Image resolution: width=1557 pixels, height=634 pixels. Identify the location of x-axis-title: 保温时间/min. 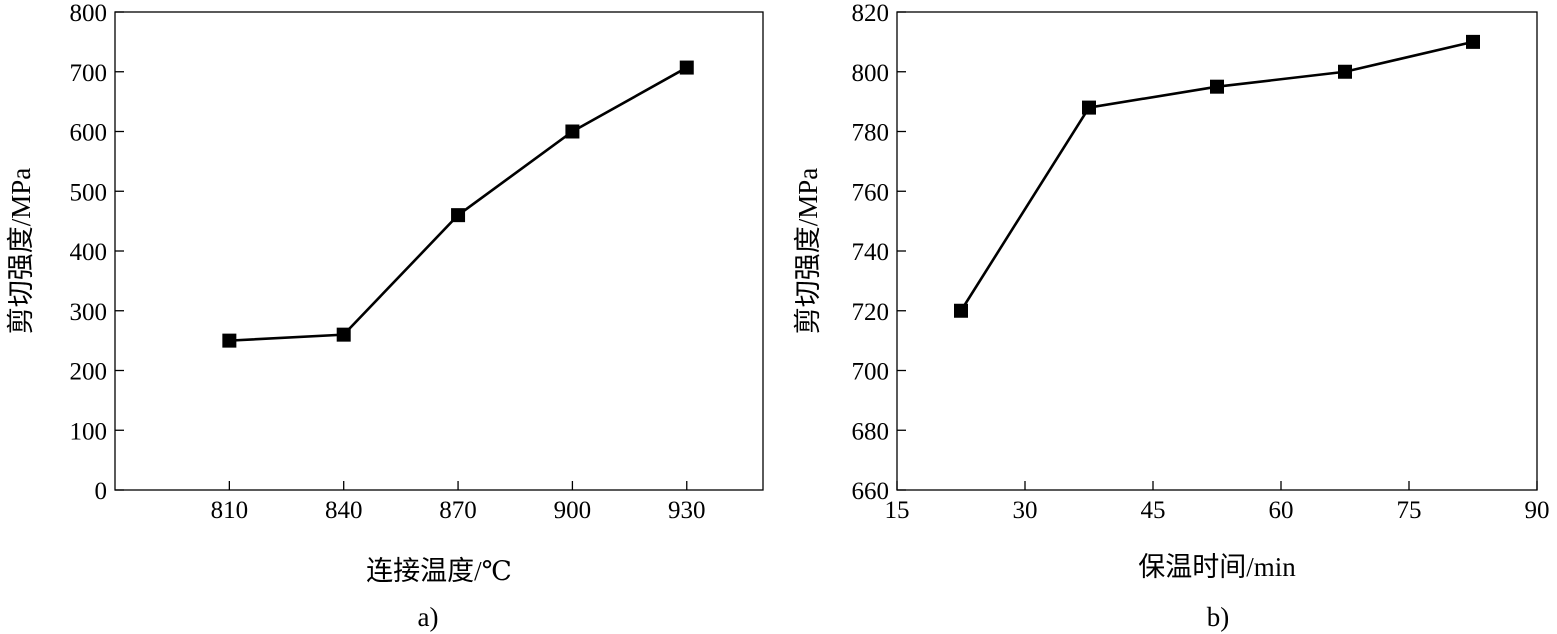
(1217, 567).